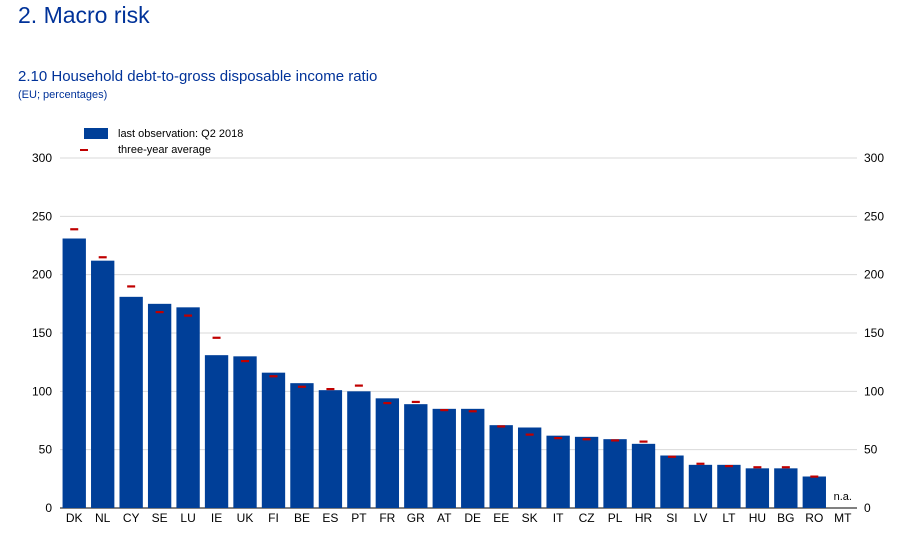 The height and width of the screenshot is (554, 913). Describe the element at coordinates (871, 450) in the screenshot. I see `y-tick-label-right: 50` at that location.